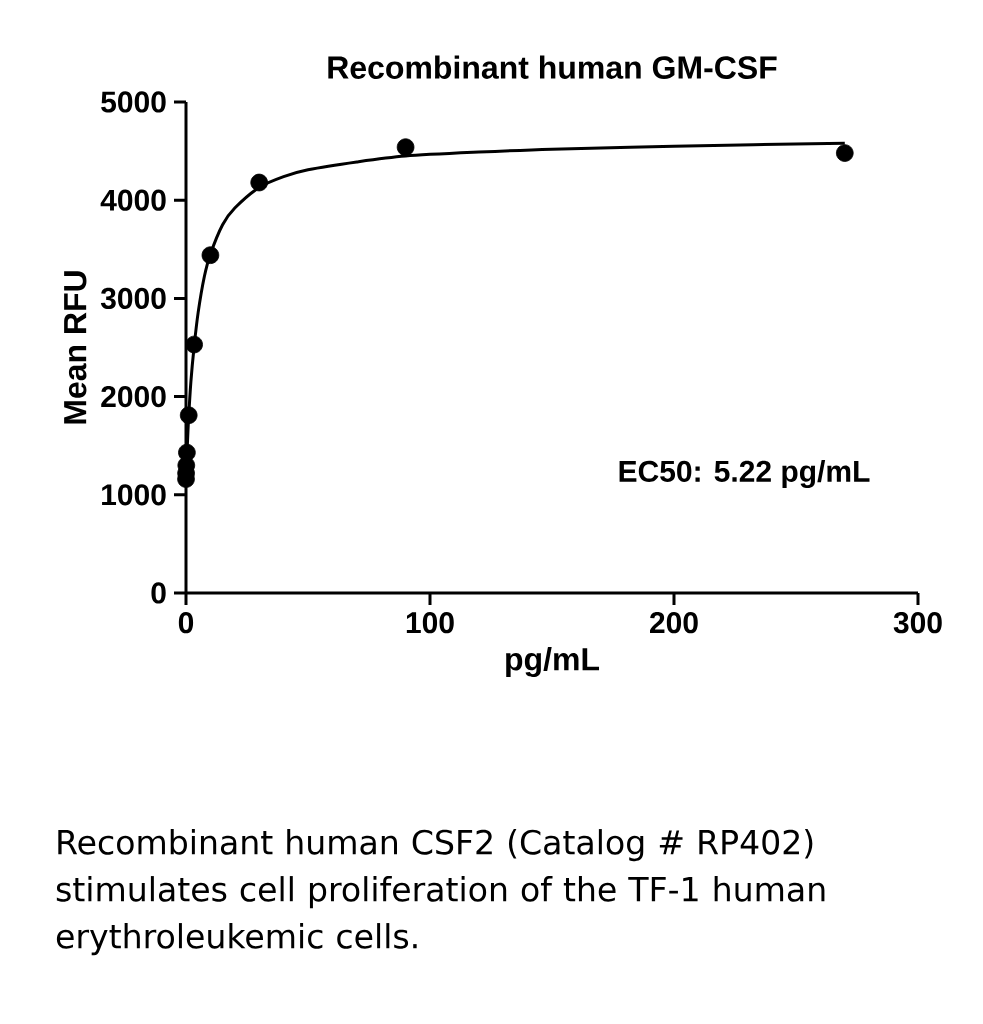  I want to click on annotation: EC50: 5.22 pg/mL, so click(744, 474).